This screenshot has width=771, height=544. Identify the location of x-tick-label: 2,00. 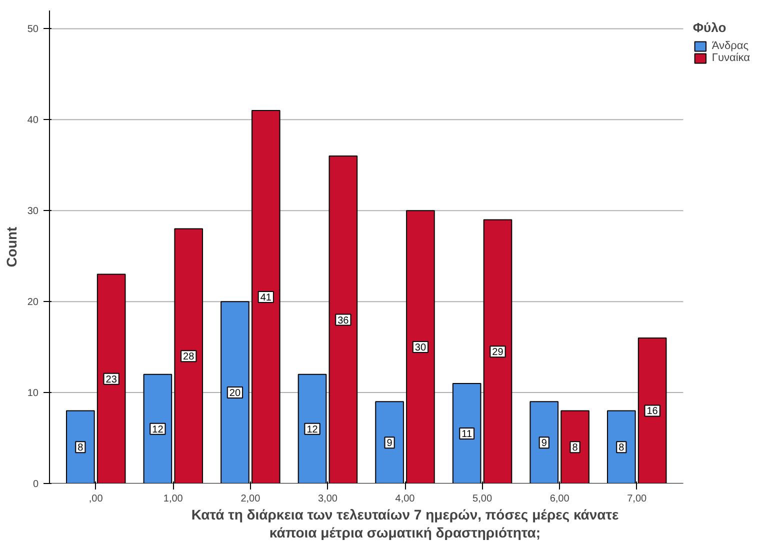
(250, 499).